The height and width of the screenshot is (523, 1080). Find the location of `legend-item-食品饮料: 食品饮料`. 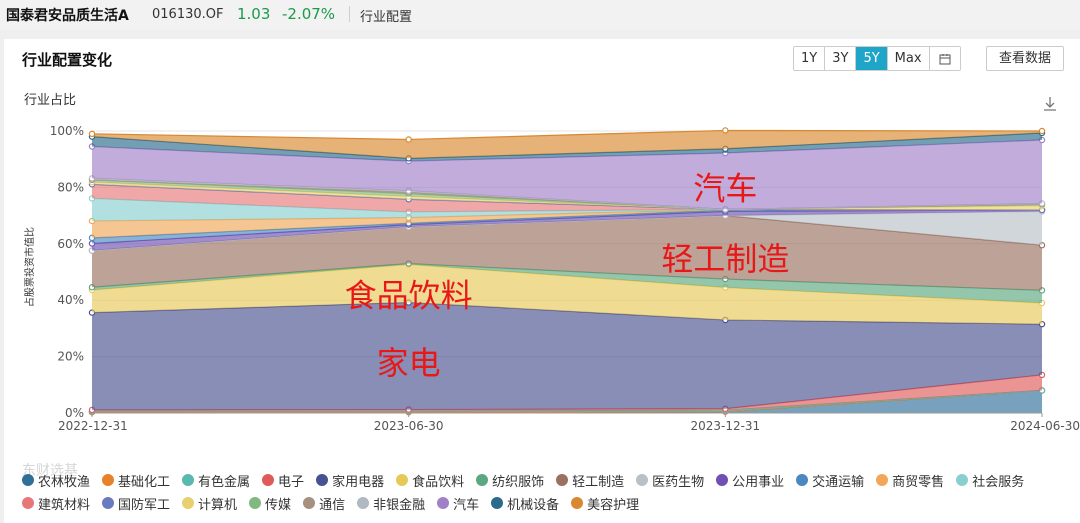

legend-item-食品饮料: 食品饮料 is located at coordinates (430, 480).